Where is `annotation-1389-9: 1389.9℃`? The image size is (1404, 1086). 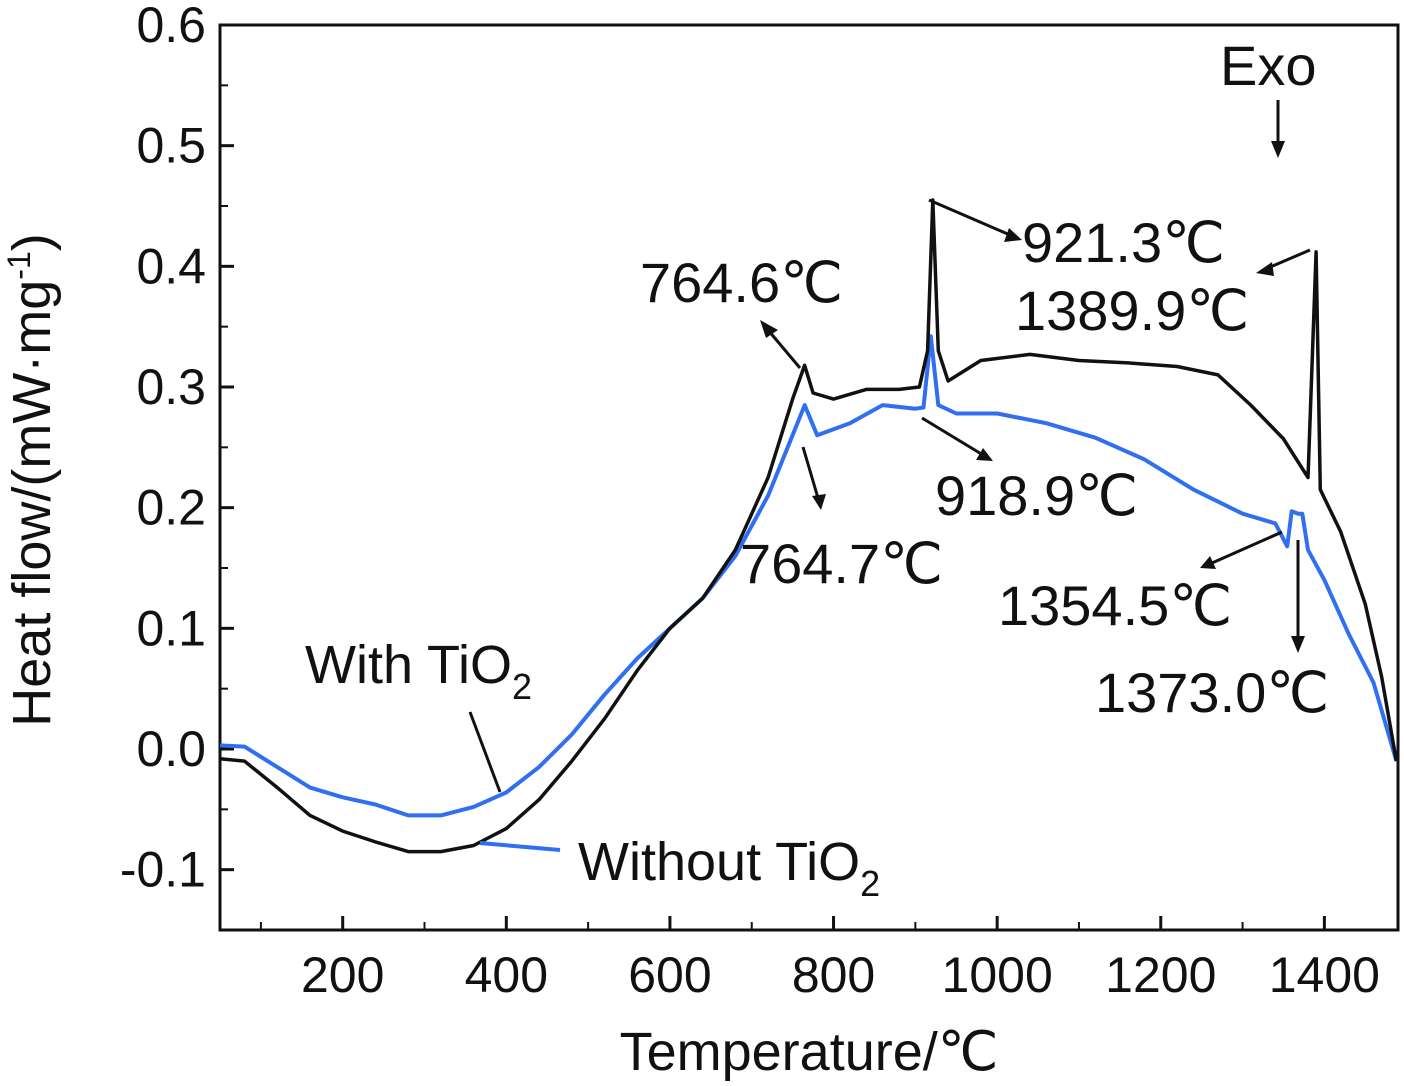
annotation-1389-9: 1389.9℃ is located at coordinates (1163, 295).